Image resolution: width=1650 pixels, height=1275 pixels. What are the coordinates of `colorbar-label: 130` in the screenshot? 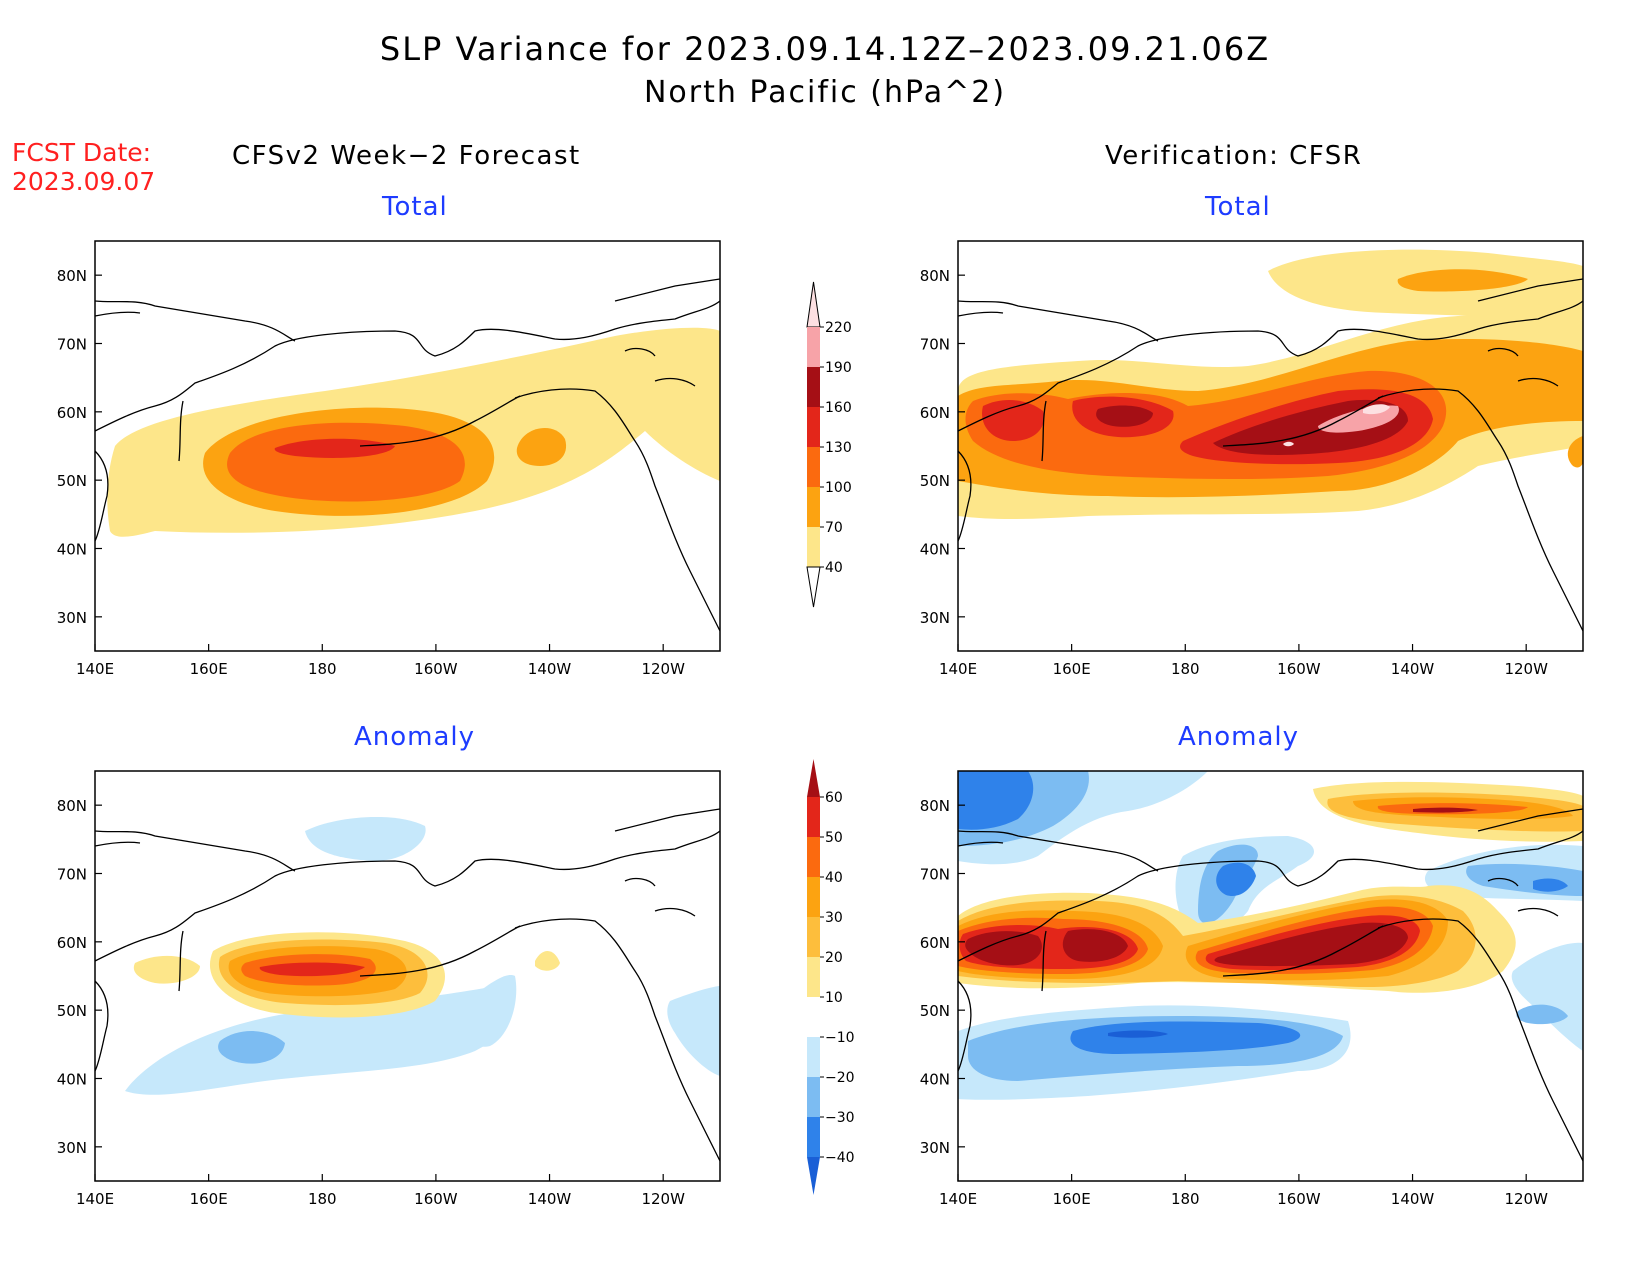 It's located at (838, 448).